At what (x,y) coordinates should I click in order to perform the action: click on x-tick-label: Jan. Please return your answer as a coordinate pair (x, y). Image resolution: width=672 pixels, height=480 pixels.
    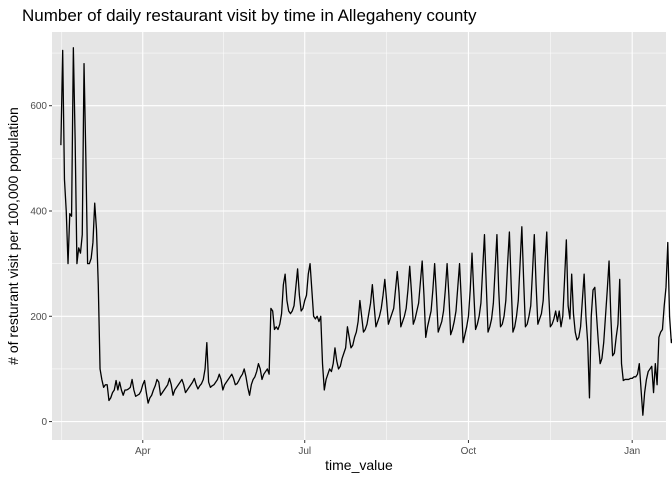
    Looking at the image, I should click on (632, 451).